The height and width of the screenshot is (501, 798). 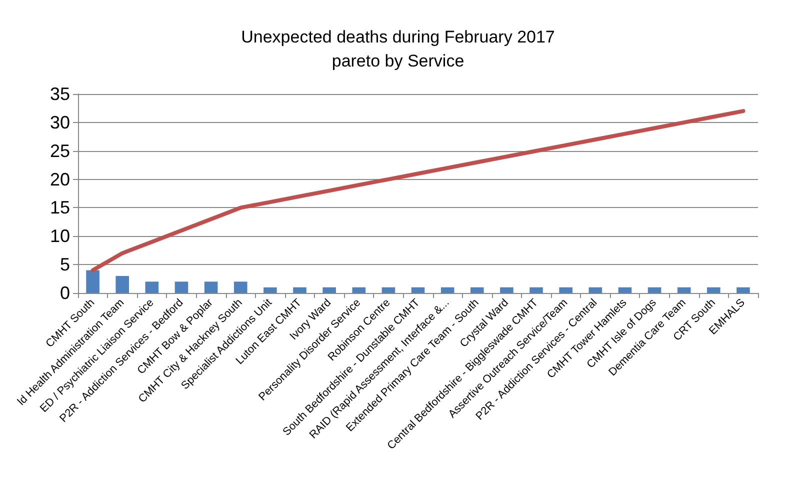 I want to click on y-tick-label: 35, so click(x=60, y=94).